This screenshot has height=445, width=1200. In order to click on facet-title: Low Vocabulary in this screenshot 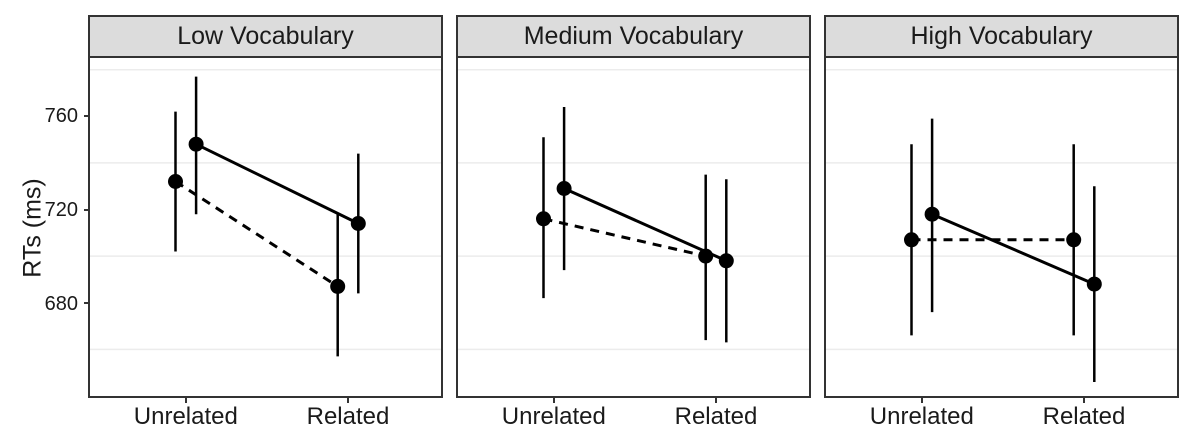, I will do `click(265, 36)`.